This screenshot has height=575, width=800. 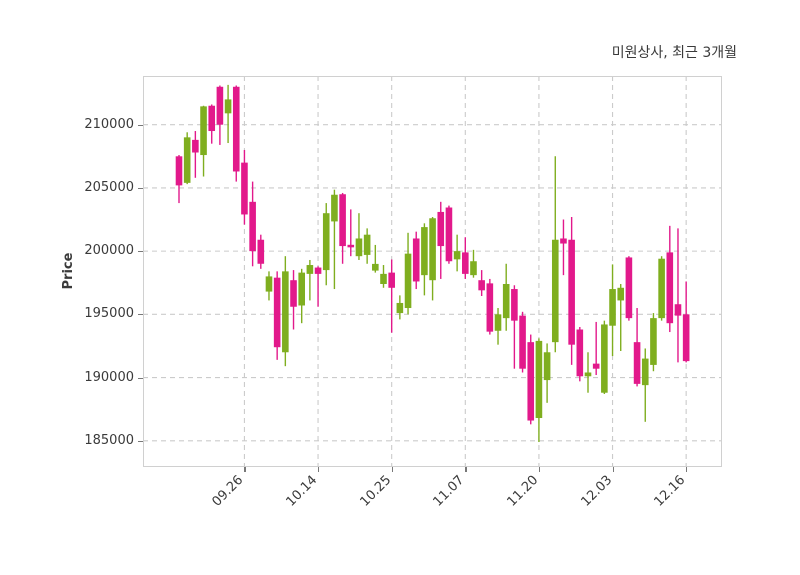 What do you see at coordinates (449, 491) in the screenshot?
I see `x-tick-label: 11.07` at bounding box center [449, 491].